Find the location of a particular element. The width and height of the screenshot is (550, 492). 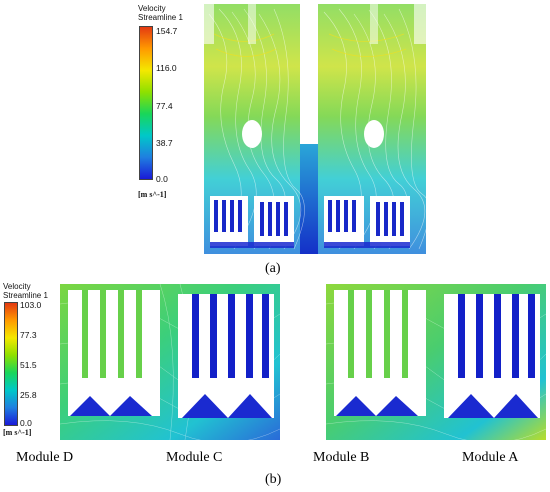

heater-modules-a is located at coordinates (310, 222).